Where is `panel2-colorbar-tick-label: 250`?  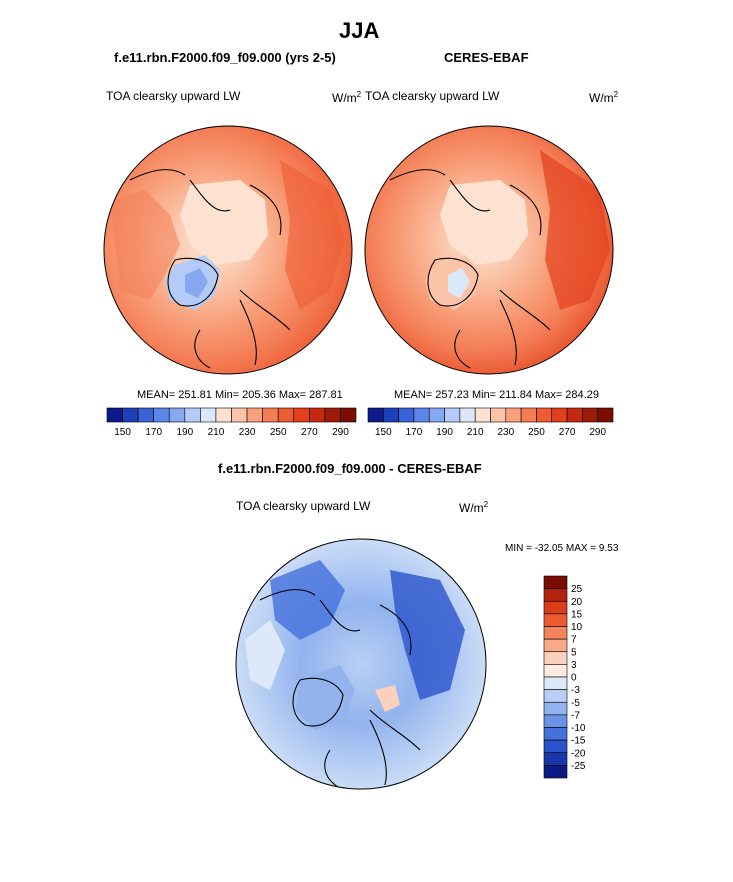 panel2-colorbar-tick-label: 250 is located at coordinates (536, 432).